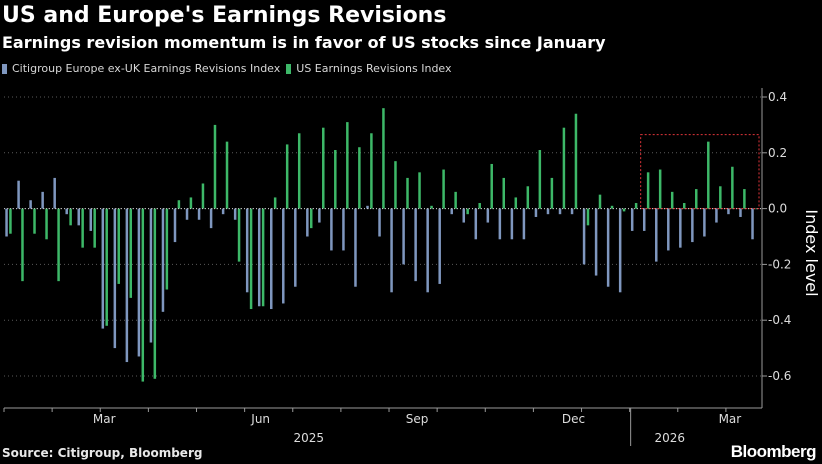 The height and width of the screenshot is (464, 822). What do you see at coordinates (811, 252) in the screenshot?
I see `y-axis-title: Index level` at bounding box center [811, 252].